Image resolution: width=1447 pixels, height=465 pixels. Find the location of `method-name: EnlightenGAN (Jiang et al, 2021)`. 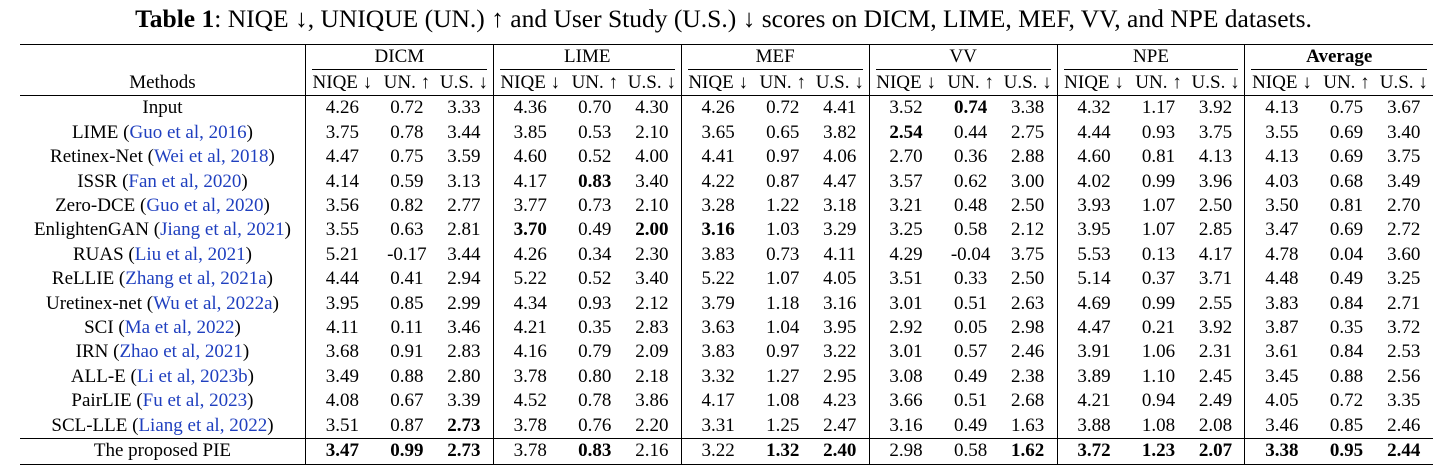

method-name: EnlightenGAN (Jiang et al, 2021) is located at coordinates (162, 230).